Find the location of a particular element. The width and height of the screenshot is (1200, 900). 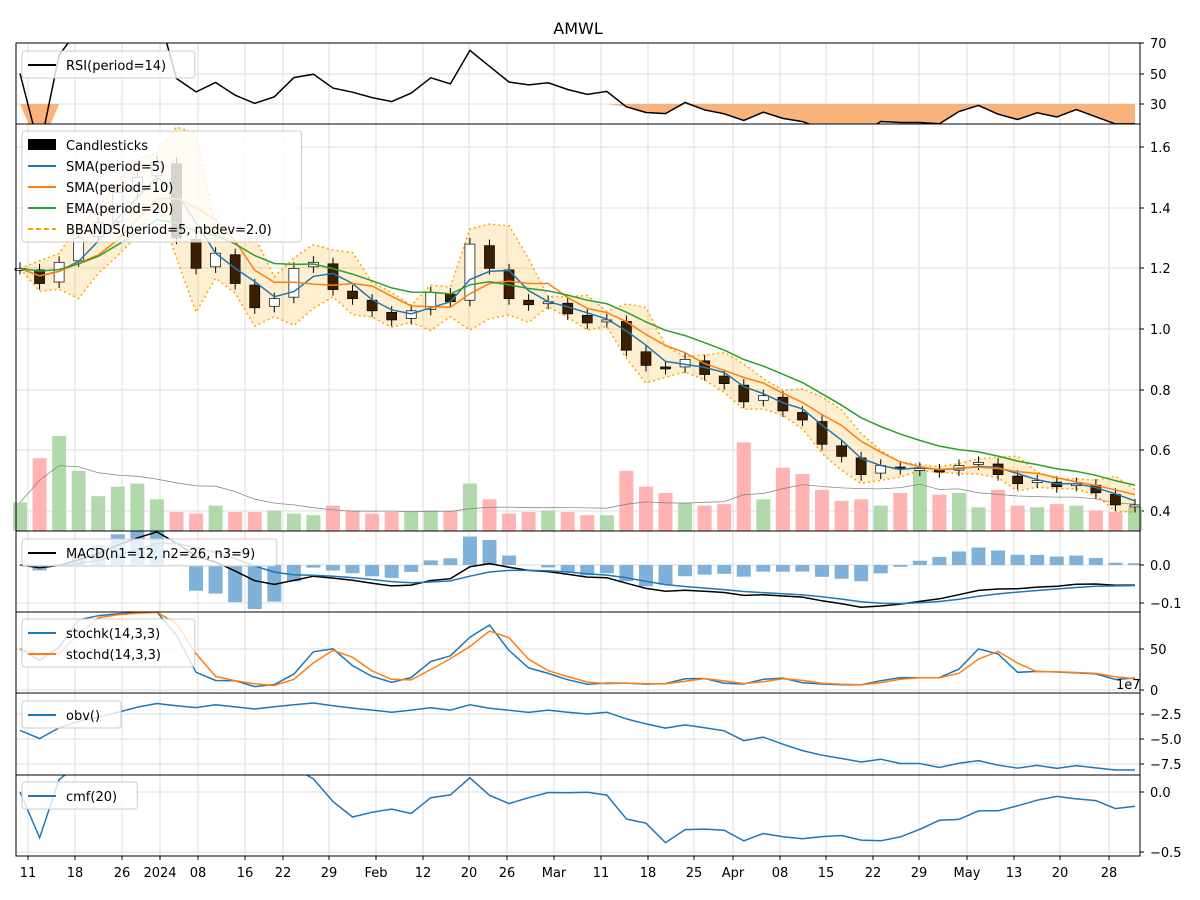

x-tick-label: 28 is located at coordinates (1109, 873).